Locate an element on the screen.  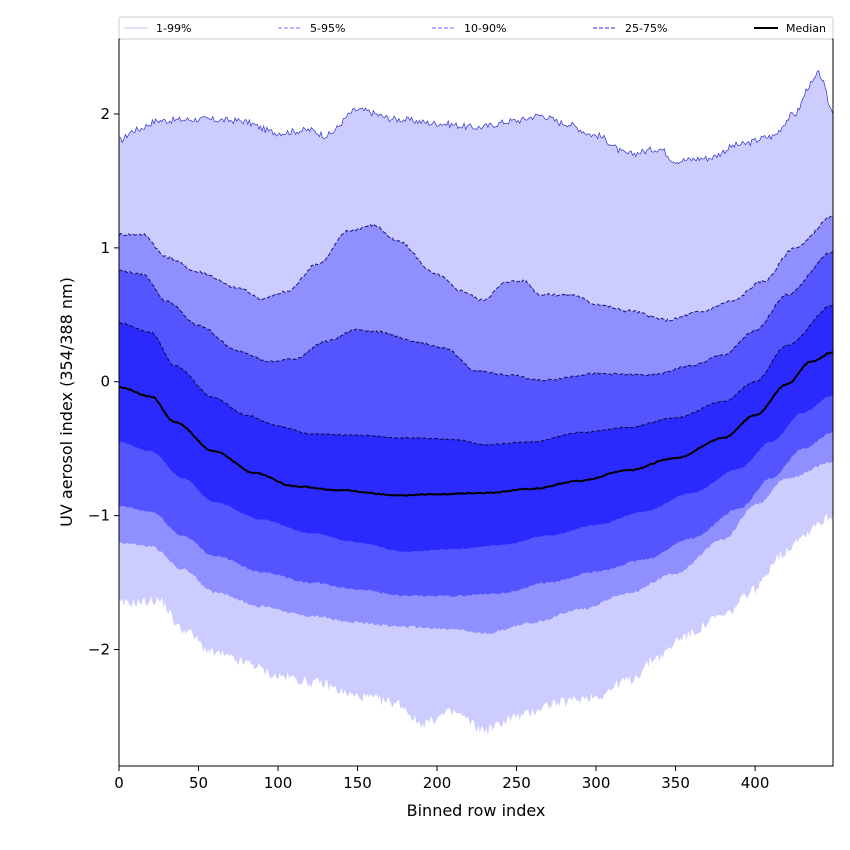
legend-frame is located at coordinates (476, 28).